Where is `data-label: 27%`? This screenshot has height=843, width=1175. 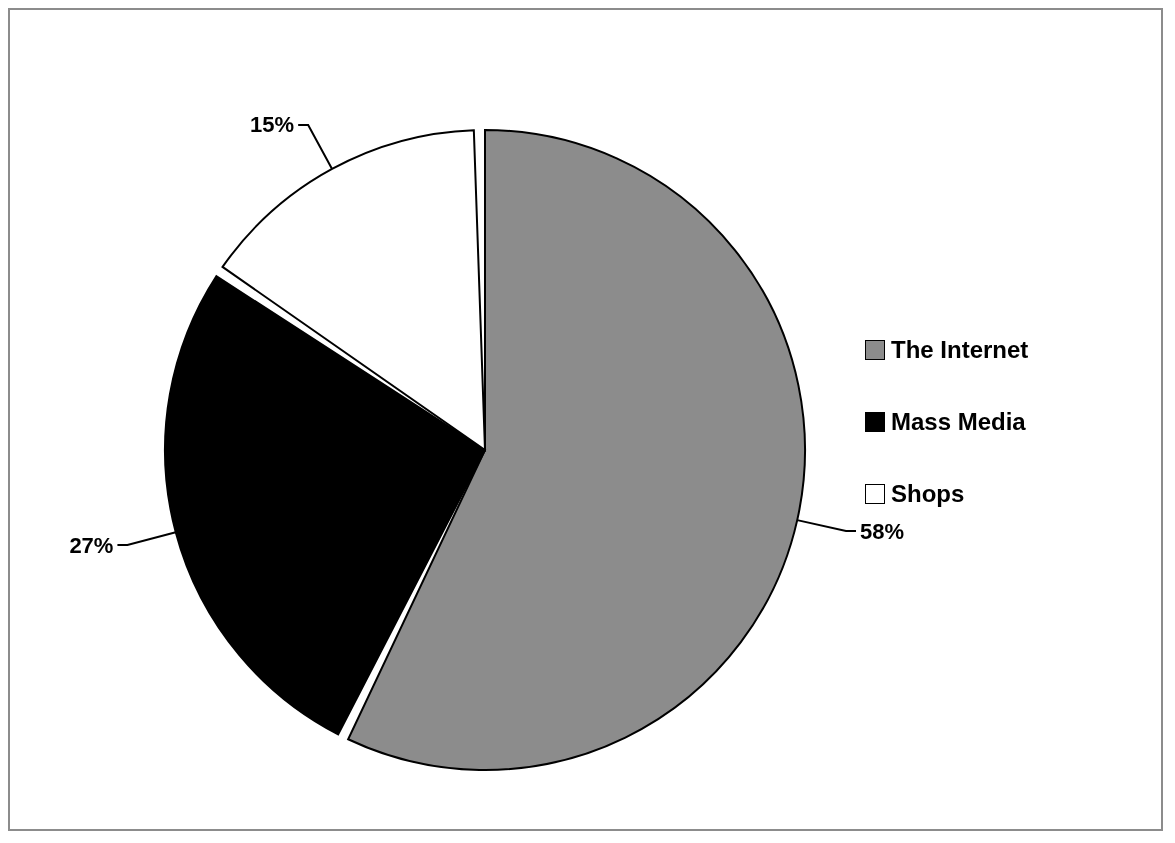
data-label: 27% is located at coordinates (91, 545).